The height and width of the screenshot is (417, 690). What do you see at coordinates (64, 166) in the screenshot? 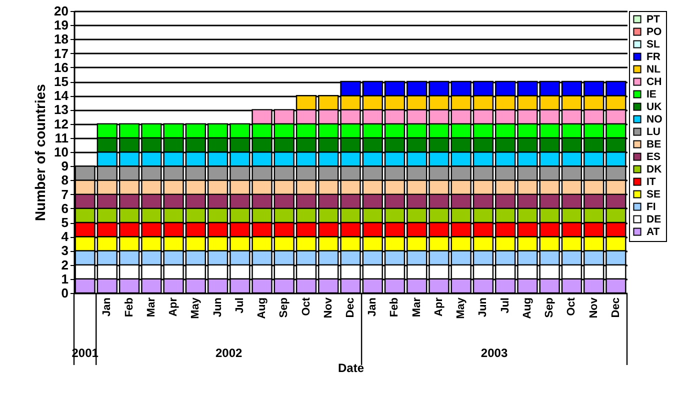
I see `y-tick-label: 9` at bounding box center [64, 166].